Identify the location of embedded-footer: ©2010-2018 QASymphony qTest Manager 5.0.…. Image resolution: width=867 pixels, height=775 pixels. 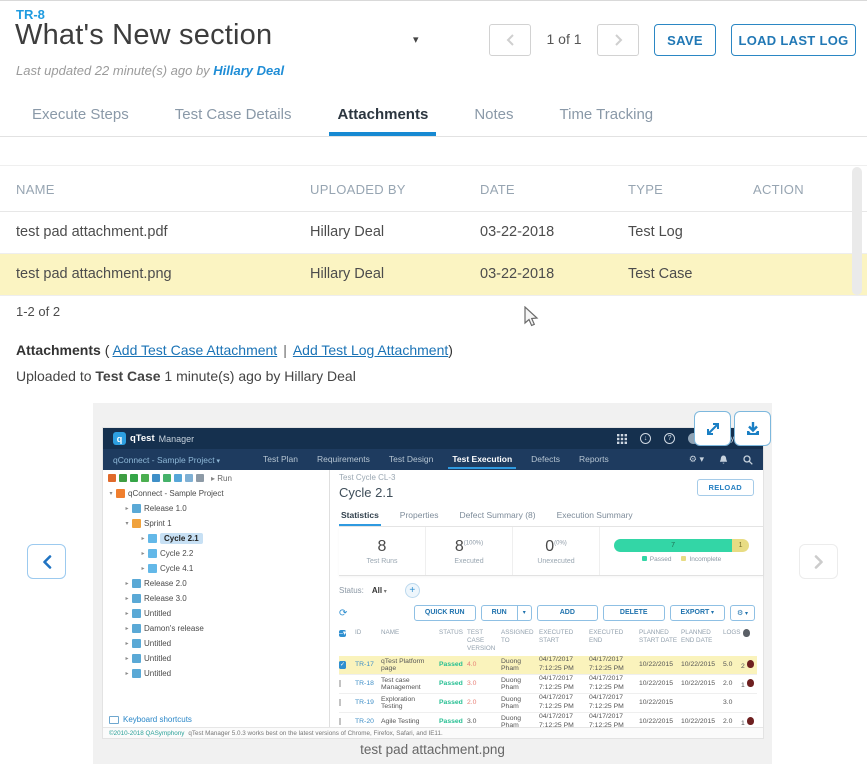
(433, 732).